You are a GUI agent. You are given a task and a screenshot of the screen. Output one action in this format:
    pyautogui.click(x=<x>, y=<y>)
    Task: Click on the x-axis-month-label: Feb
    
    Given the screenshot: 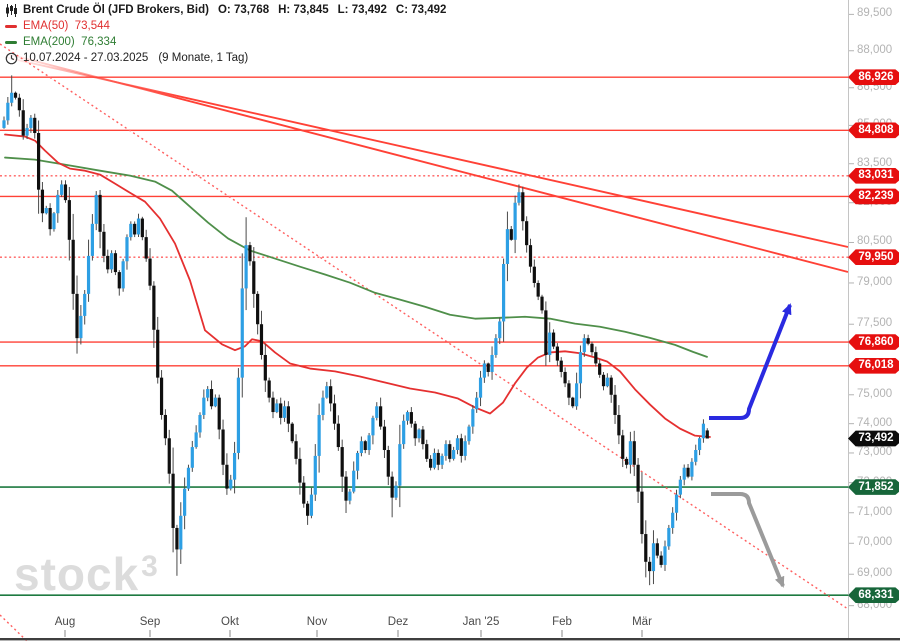 What is the action you would take?
    pyautogui.click(x=562, y=622)
    